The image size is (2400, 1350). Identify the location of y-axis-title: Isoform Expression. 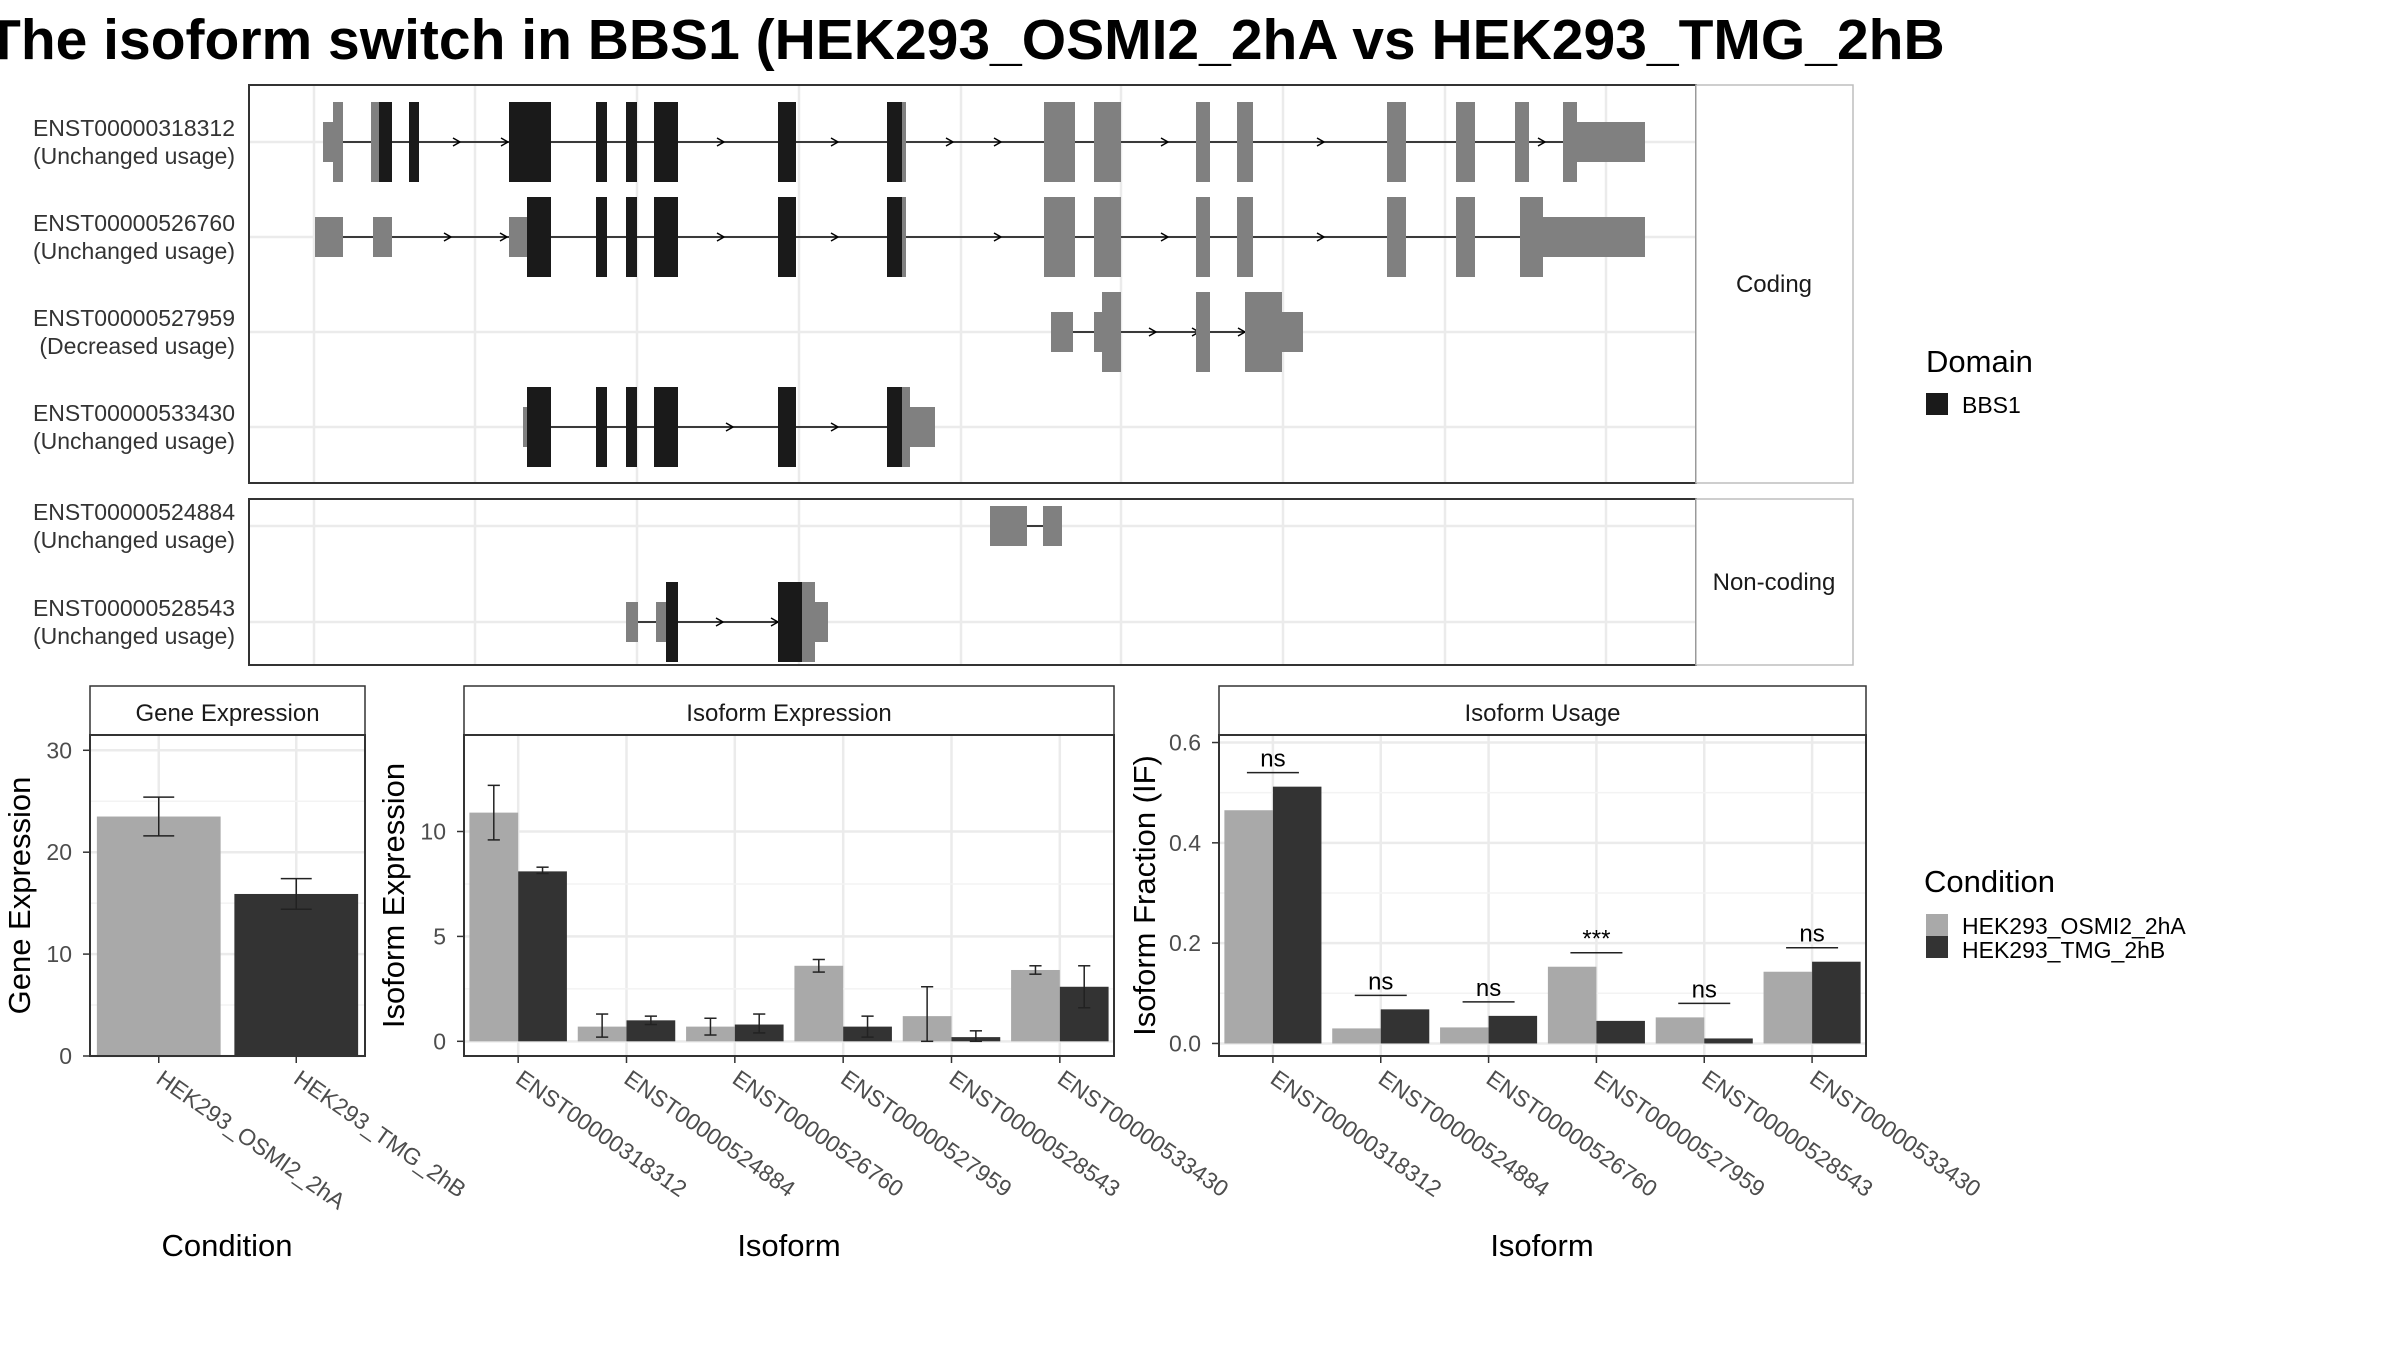
(393, 895).